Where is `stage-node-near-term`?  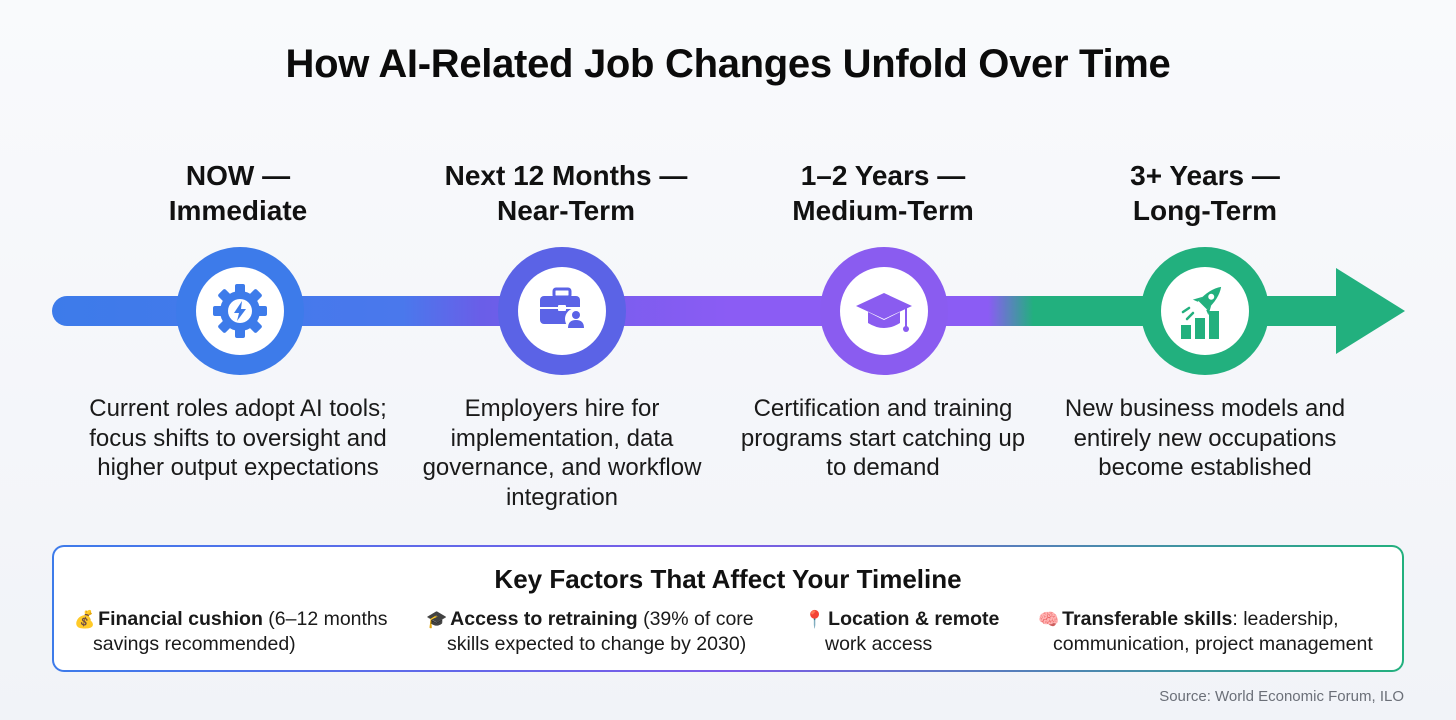 stage-node-near-term is located at coordinates (562, 311).